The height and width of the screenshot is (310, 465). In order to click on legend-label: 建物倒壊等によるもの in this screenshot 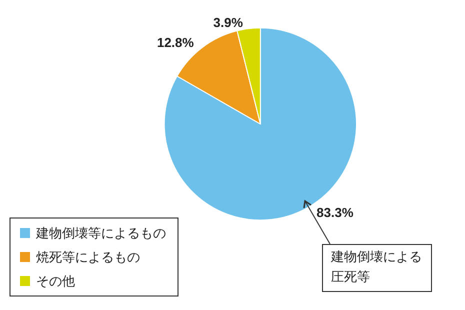, I will do `click(100, 233)`.